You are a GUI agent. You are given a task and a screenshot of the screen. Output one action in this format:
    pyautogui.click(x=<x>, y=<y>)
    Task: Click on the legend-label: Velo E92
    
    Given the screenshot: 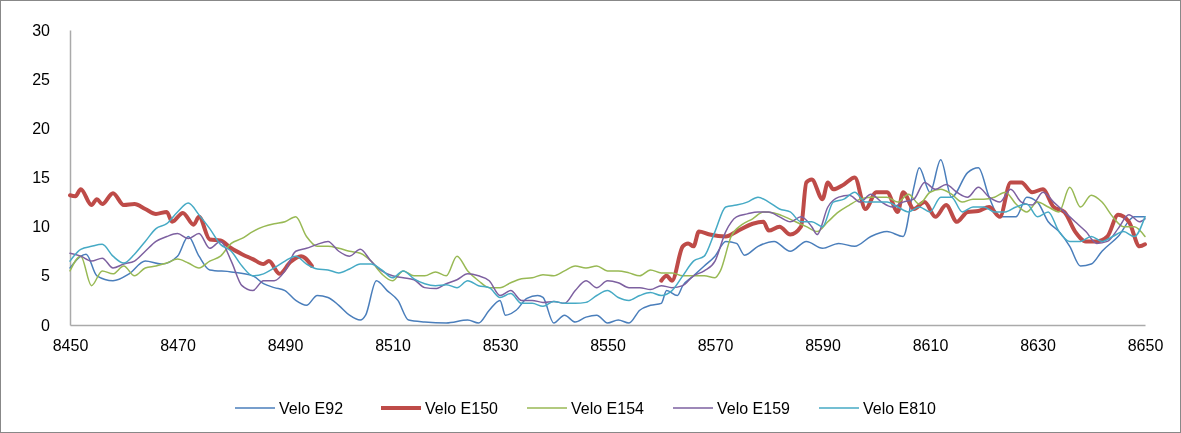 What is the action you would take?
    pyautogui.click(x=311, y=408)
    